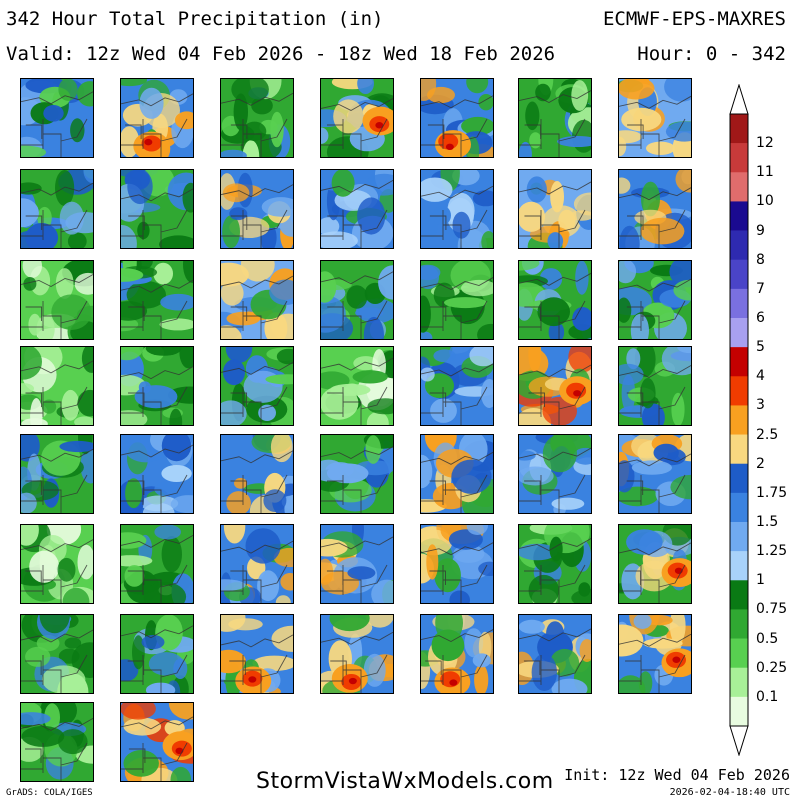 The height and width of the screenshot is (800, 800). Describe the element at coordinates (677, 775) in the screenshot. I see `init-time: Init: 12z Wed 04 Feb 2026` at that location.